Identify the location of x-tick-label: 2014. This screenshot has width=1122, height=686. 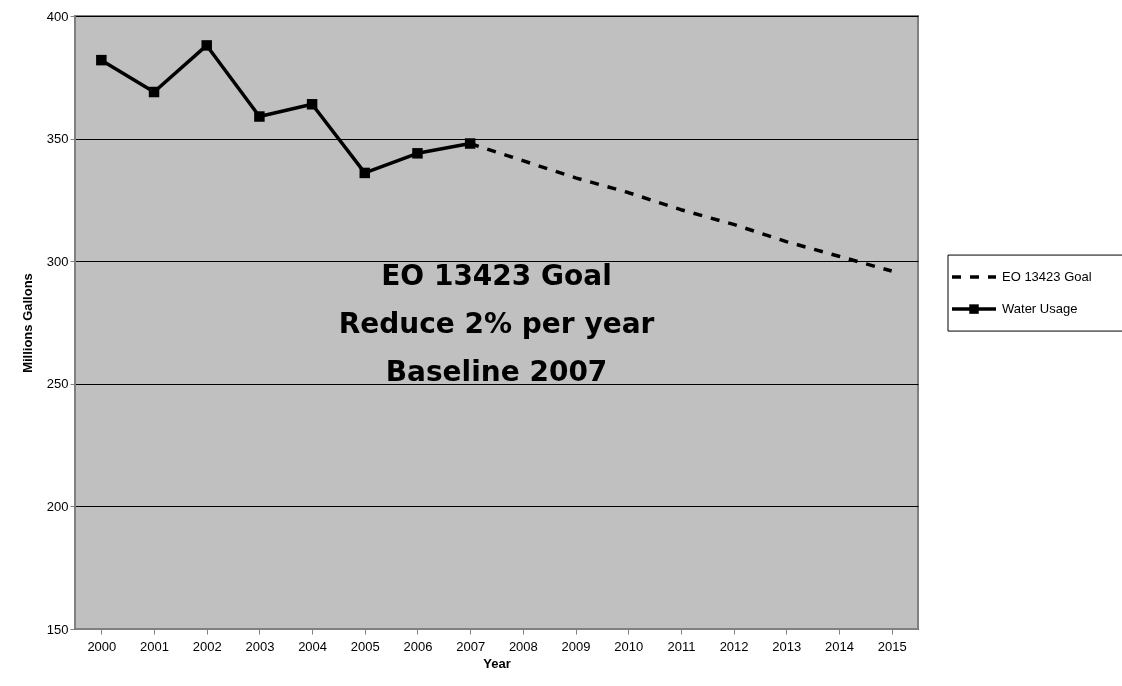
(839, 646).